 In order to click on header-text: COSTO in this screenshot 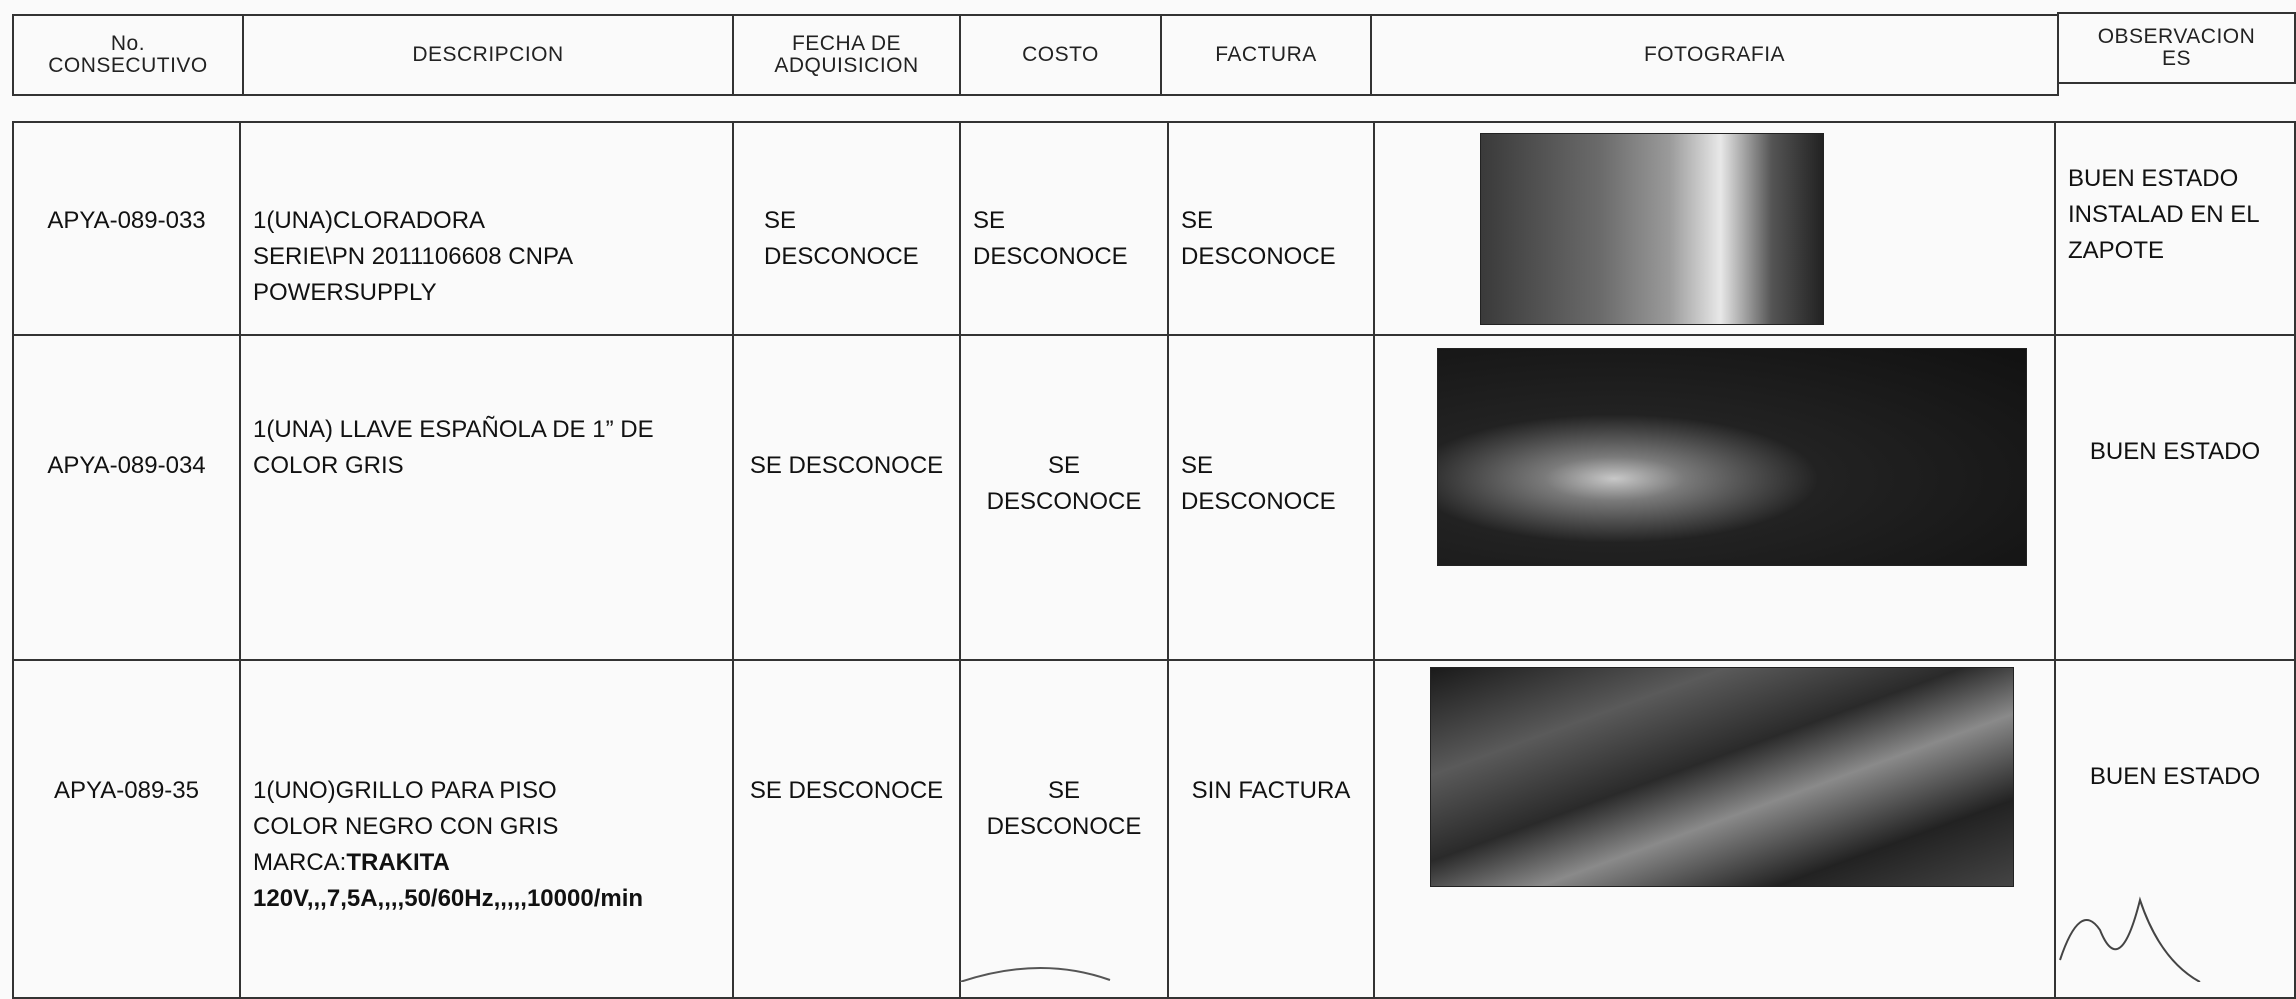, I will do `click(1060, 54)`.